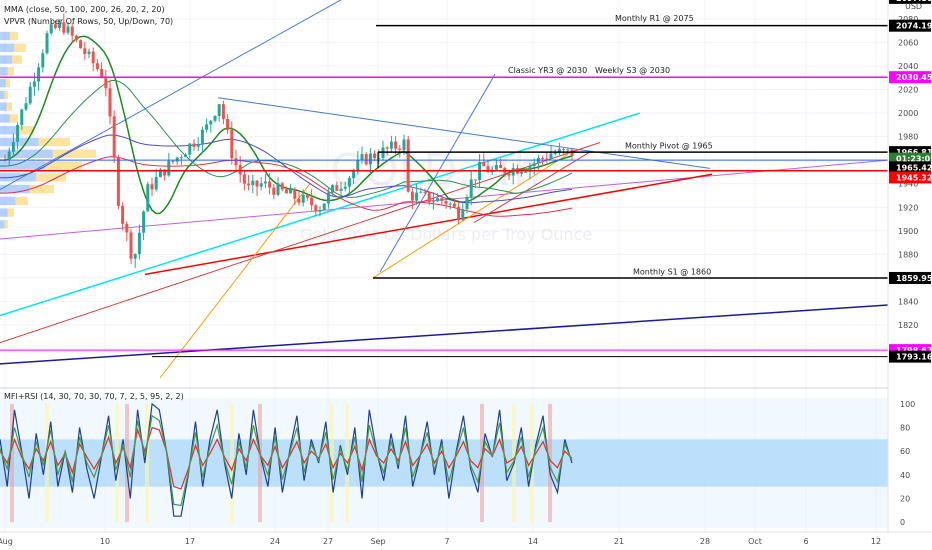  What do you see at coordinates (705, 541) in the screenshot?
I see `time-tick: 28` at bounding box center [705, 541].